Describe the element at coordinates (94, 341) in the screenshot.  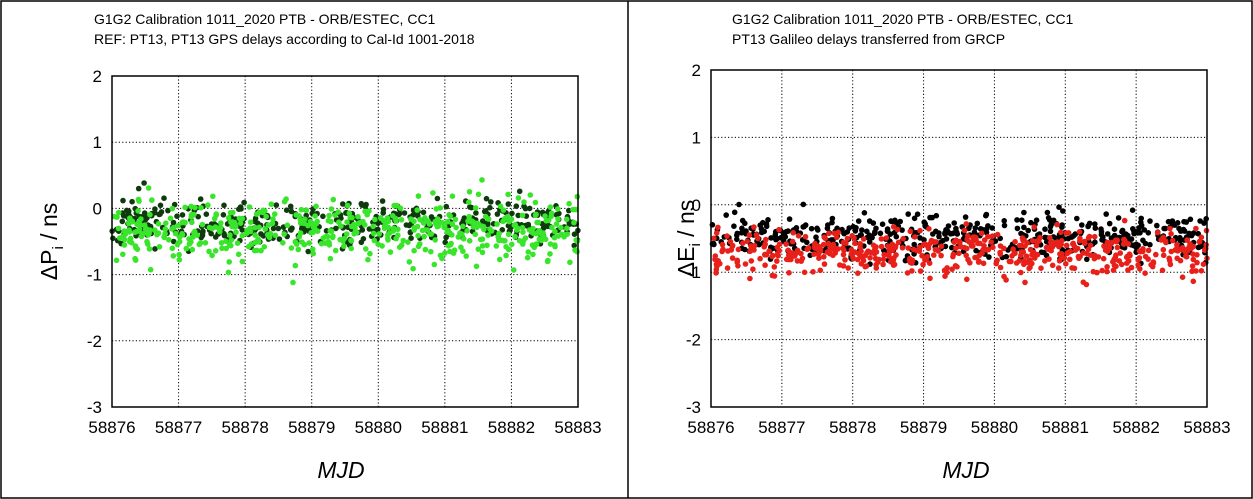
I see `y-tick-label: -2` at that location.